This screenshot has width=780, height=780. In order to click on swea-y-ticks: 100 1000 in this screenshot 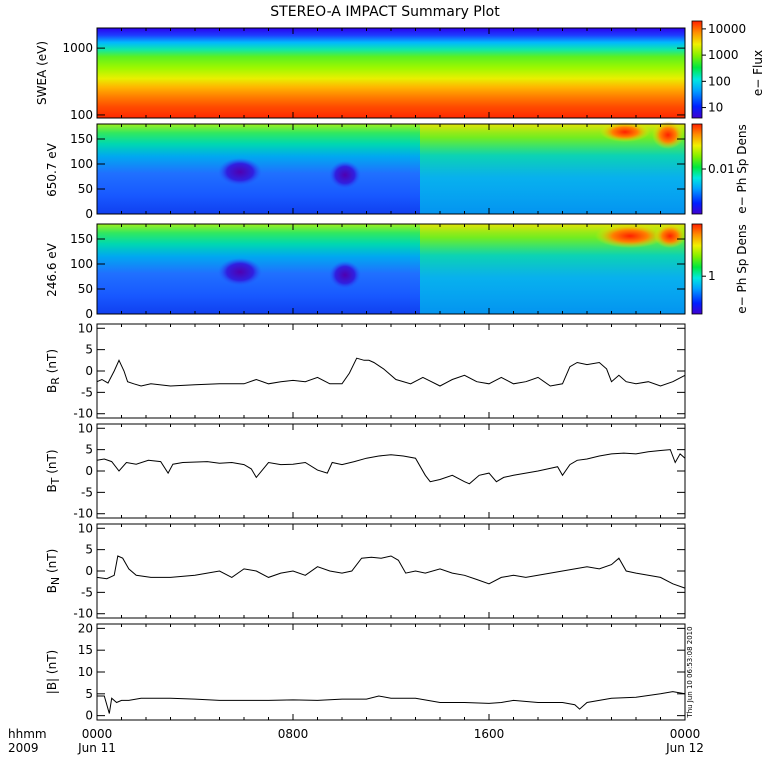, I will do `click(374, 75)`.